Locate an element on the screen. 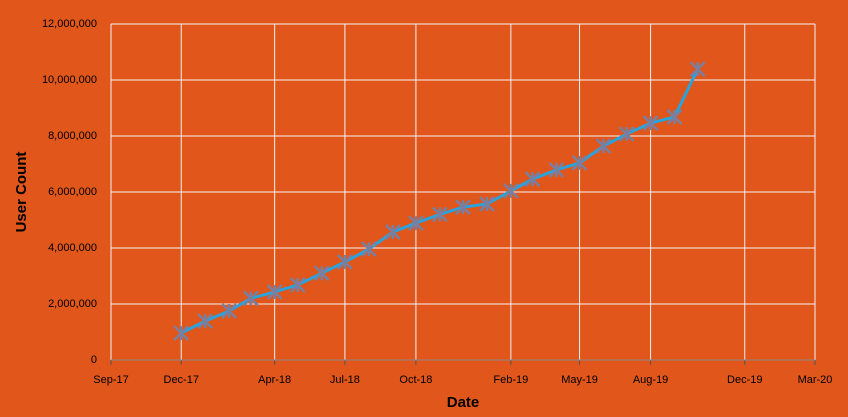 Image resolution: width=848 pixels, height=417 pixels. x-axis-title: Date is located at coordinates (463, 402).